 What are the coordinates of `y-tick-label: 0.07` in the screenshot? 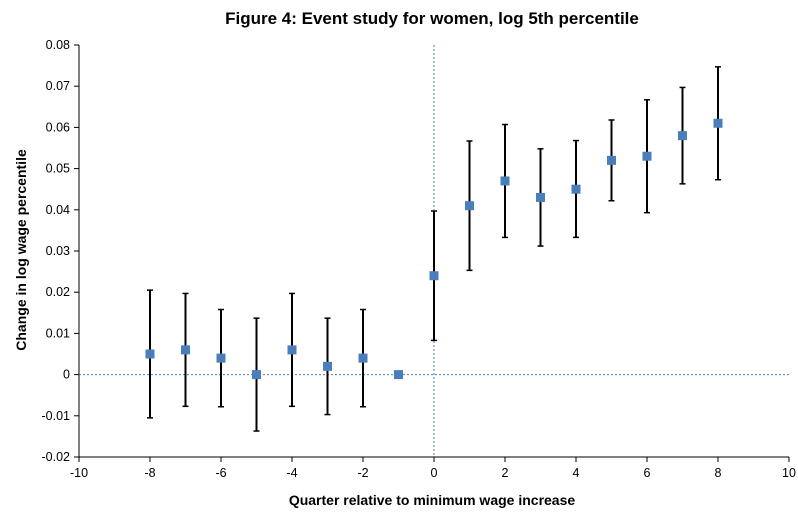 It's located at (58, 86).